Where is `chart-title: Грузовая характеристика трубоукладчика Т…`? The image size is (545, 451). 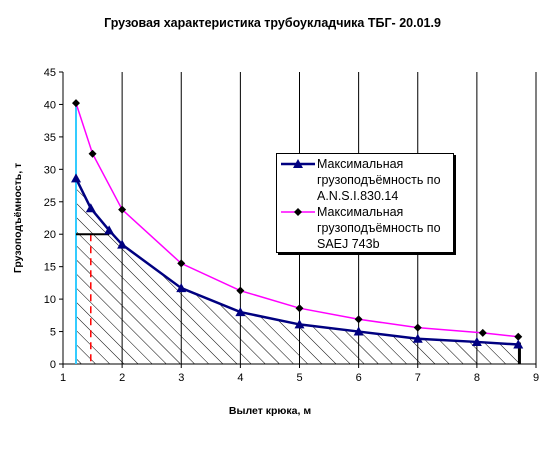 chart-title: Грузовая характеристика трубоукладчика Т… is located at coordinates (272, 23).